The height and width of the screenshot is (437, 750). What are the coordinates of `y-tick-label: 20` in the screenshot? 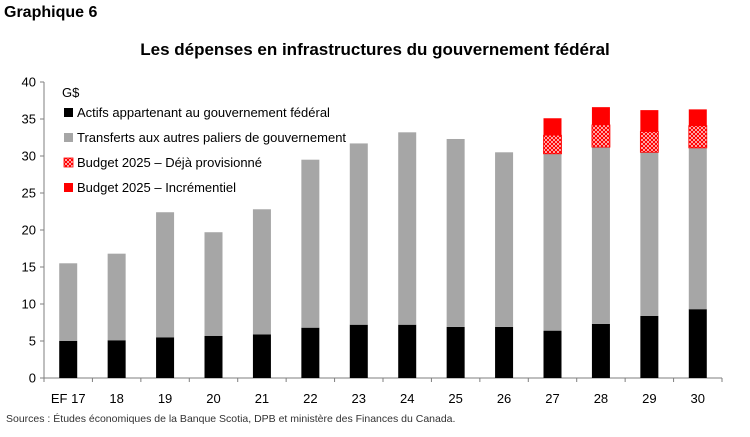 It's located at (29, 230).